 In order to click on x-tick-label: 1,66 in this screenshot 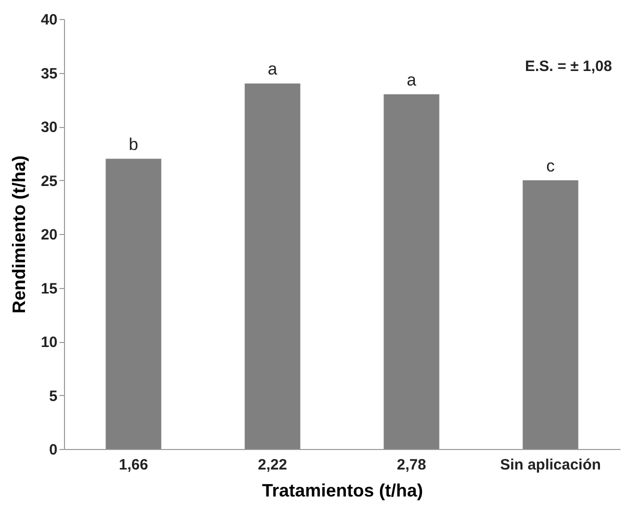, I will do `click(133, 465)`.